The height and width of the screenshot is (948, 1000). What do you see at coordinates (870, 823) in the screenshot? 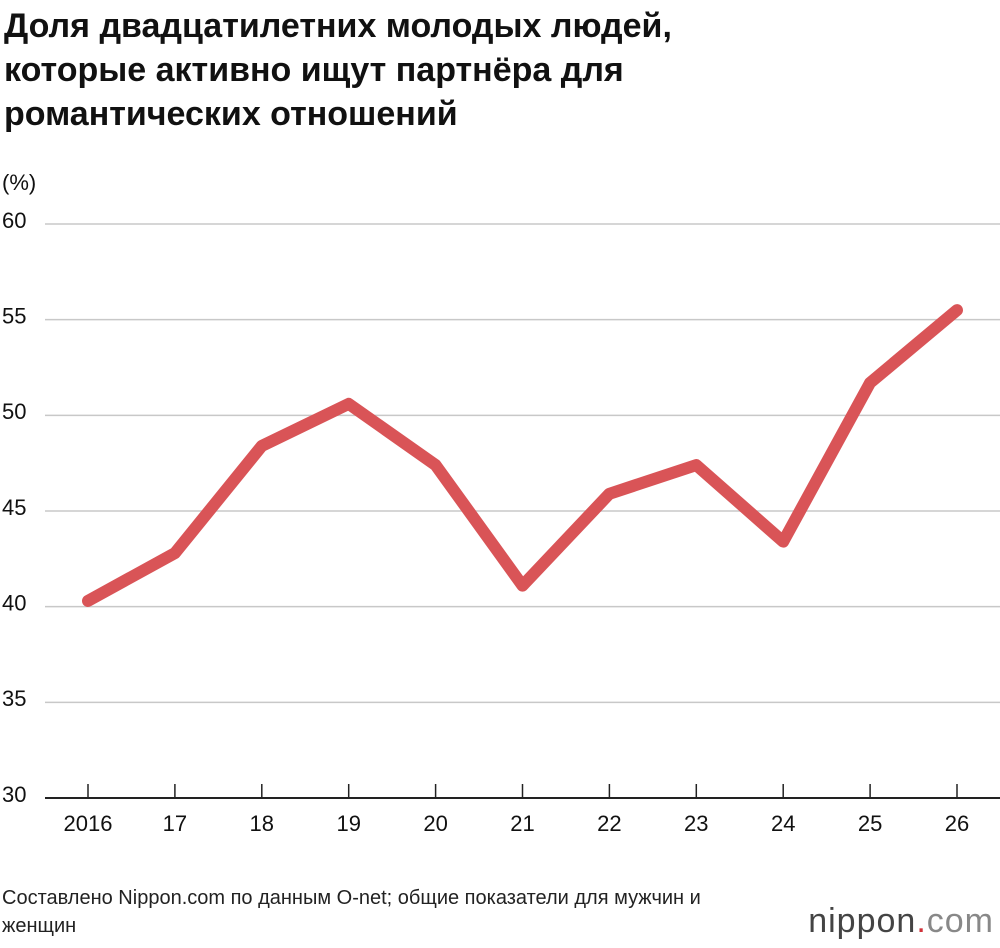
I see `x-tick-label: 25` at bounding box center [870, 823].